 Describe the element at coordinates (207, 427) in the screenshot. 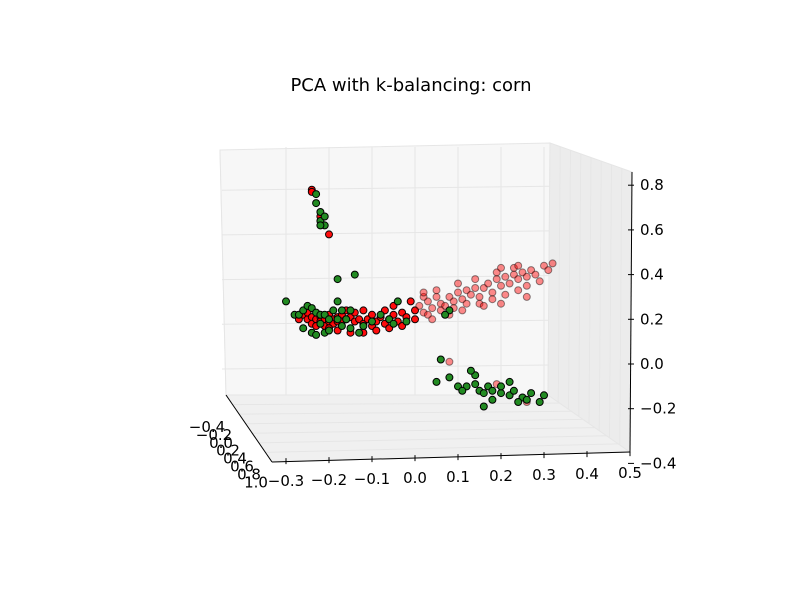

I see `y-tick-label: −0.4` at that location.